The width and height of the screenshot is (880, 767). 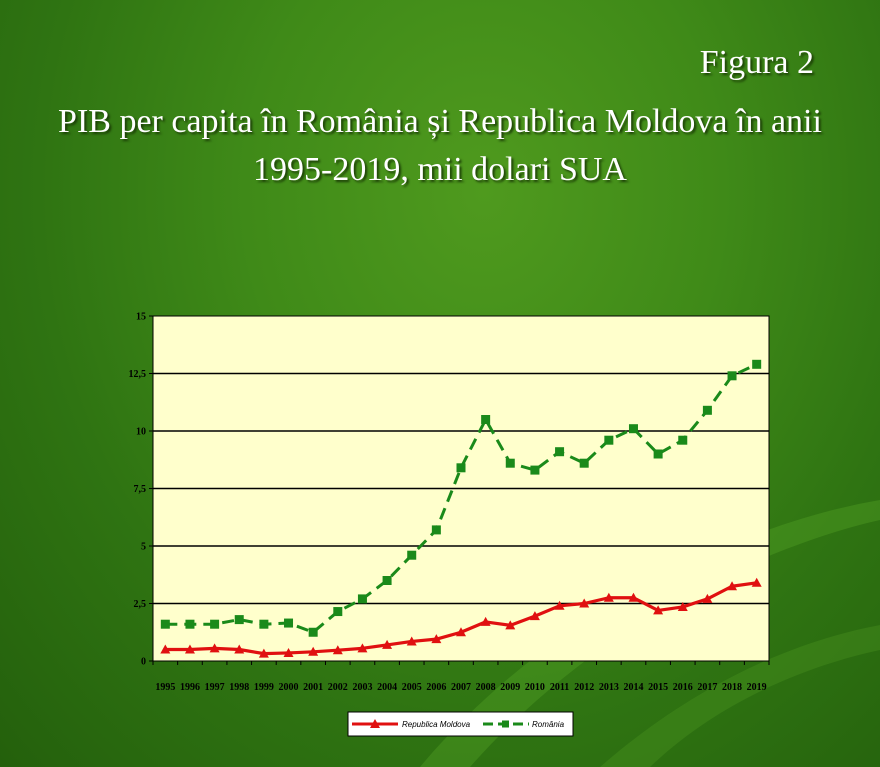 I want to click on y-tick-label: 5, so click(x=143, y=547).